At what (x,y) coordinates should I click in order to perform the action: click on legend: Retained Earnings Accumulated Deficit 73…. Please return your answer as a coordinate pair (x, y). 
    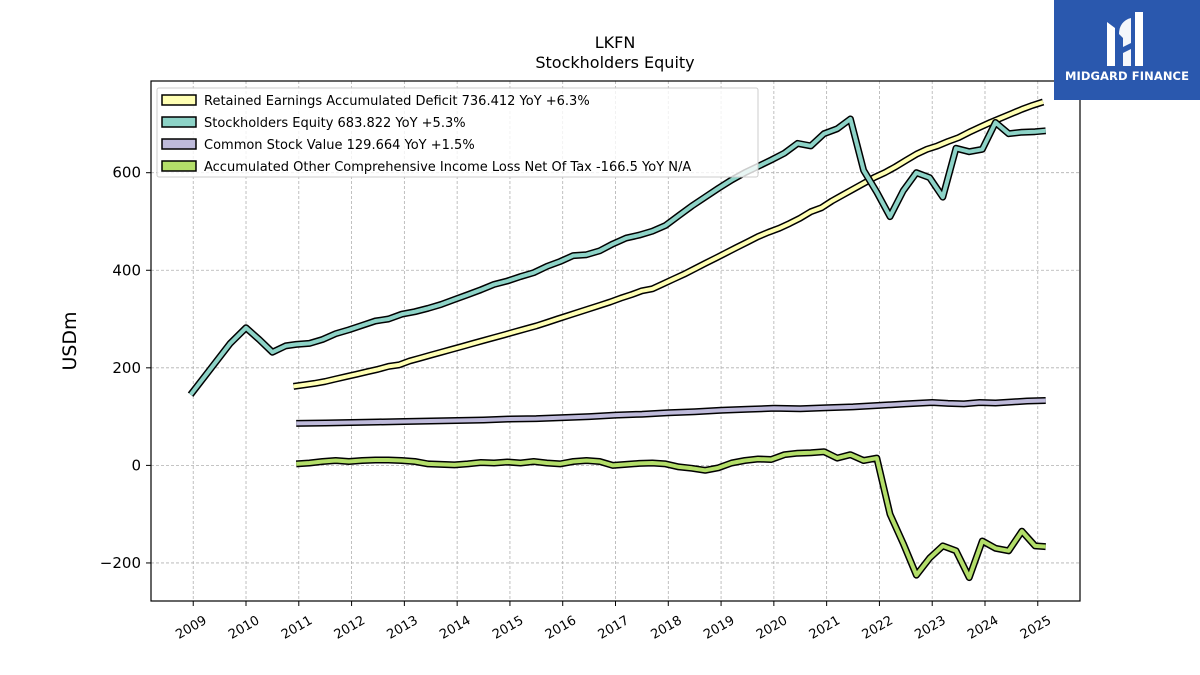
    Looking at the image, I should click on (457, 132).